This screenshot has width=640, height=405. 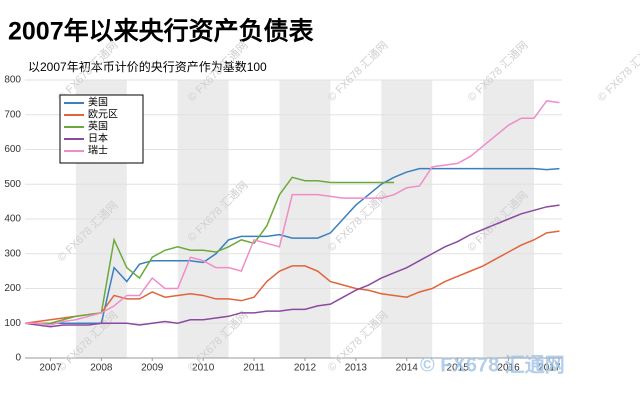 What do you see at coordinates (12, 114) in the screenshot?
I see `y-tick-label: 700` at bounding box center [12, 114].